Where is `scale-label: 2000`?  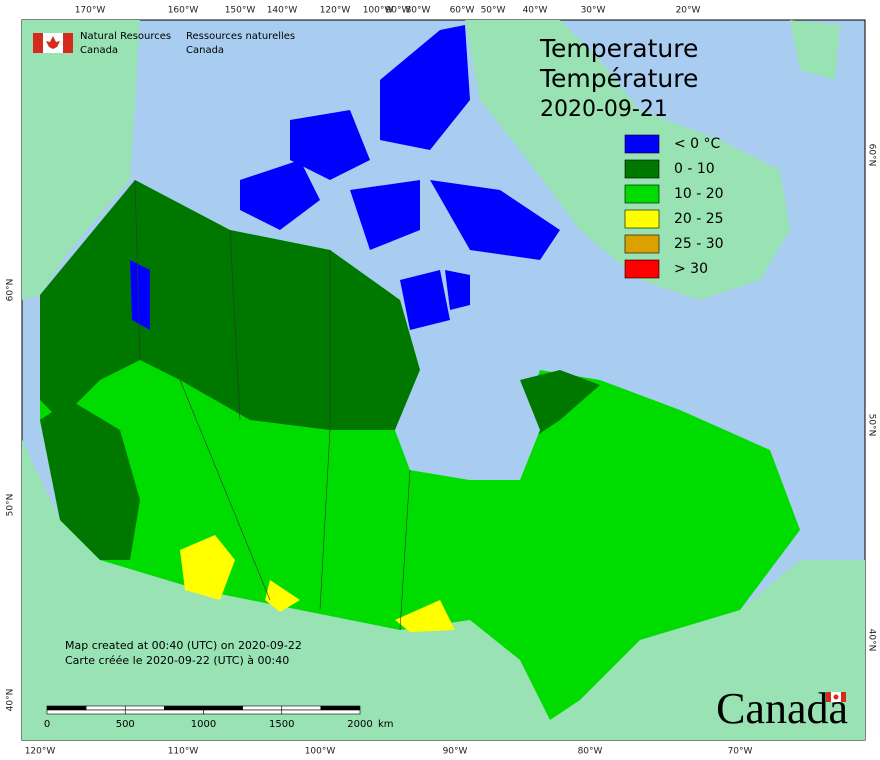 scale-label: 2000 is located at coordinates (359, 724).